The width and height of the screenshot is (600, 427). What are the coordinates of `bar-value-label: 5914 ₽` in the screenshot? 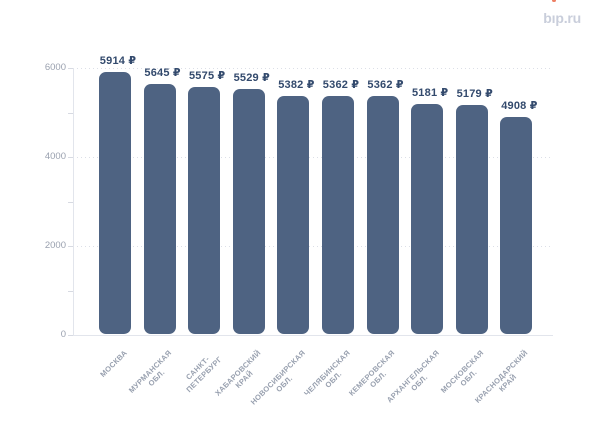 It's located at (118, 60).